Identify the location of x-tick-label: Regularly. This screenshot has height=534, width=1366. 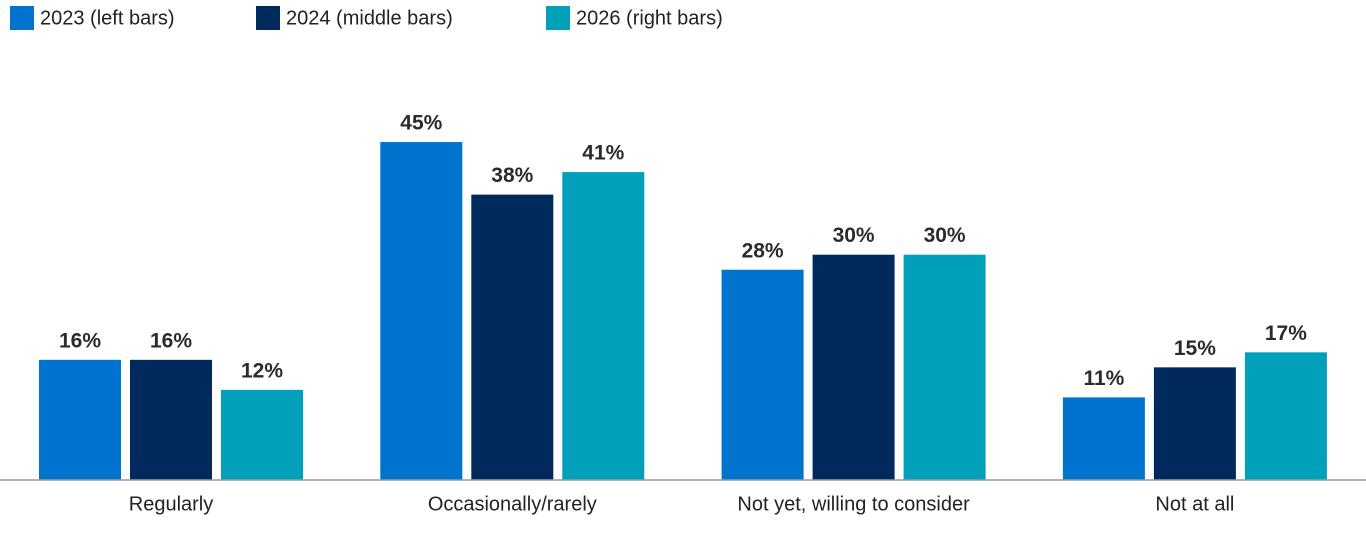
(171, 504).